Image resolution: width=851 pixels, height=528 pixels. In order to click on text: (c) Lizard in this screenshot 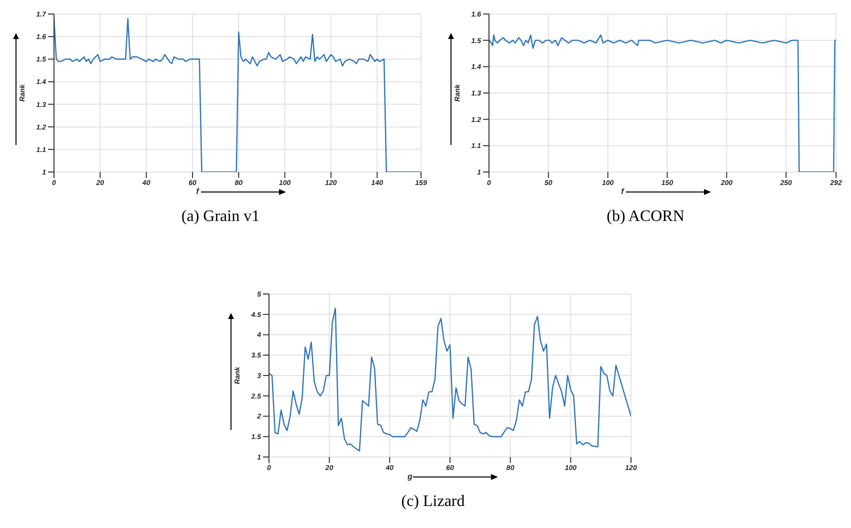, I will do `click(433, 502)`.